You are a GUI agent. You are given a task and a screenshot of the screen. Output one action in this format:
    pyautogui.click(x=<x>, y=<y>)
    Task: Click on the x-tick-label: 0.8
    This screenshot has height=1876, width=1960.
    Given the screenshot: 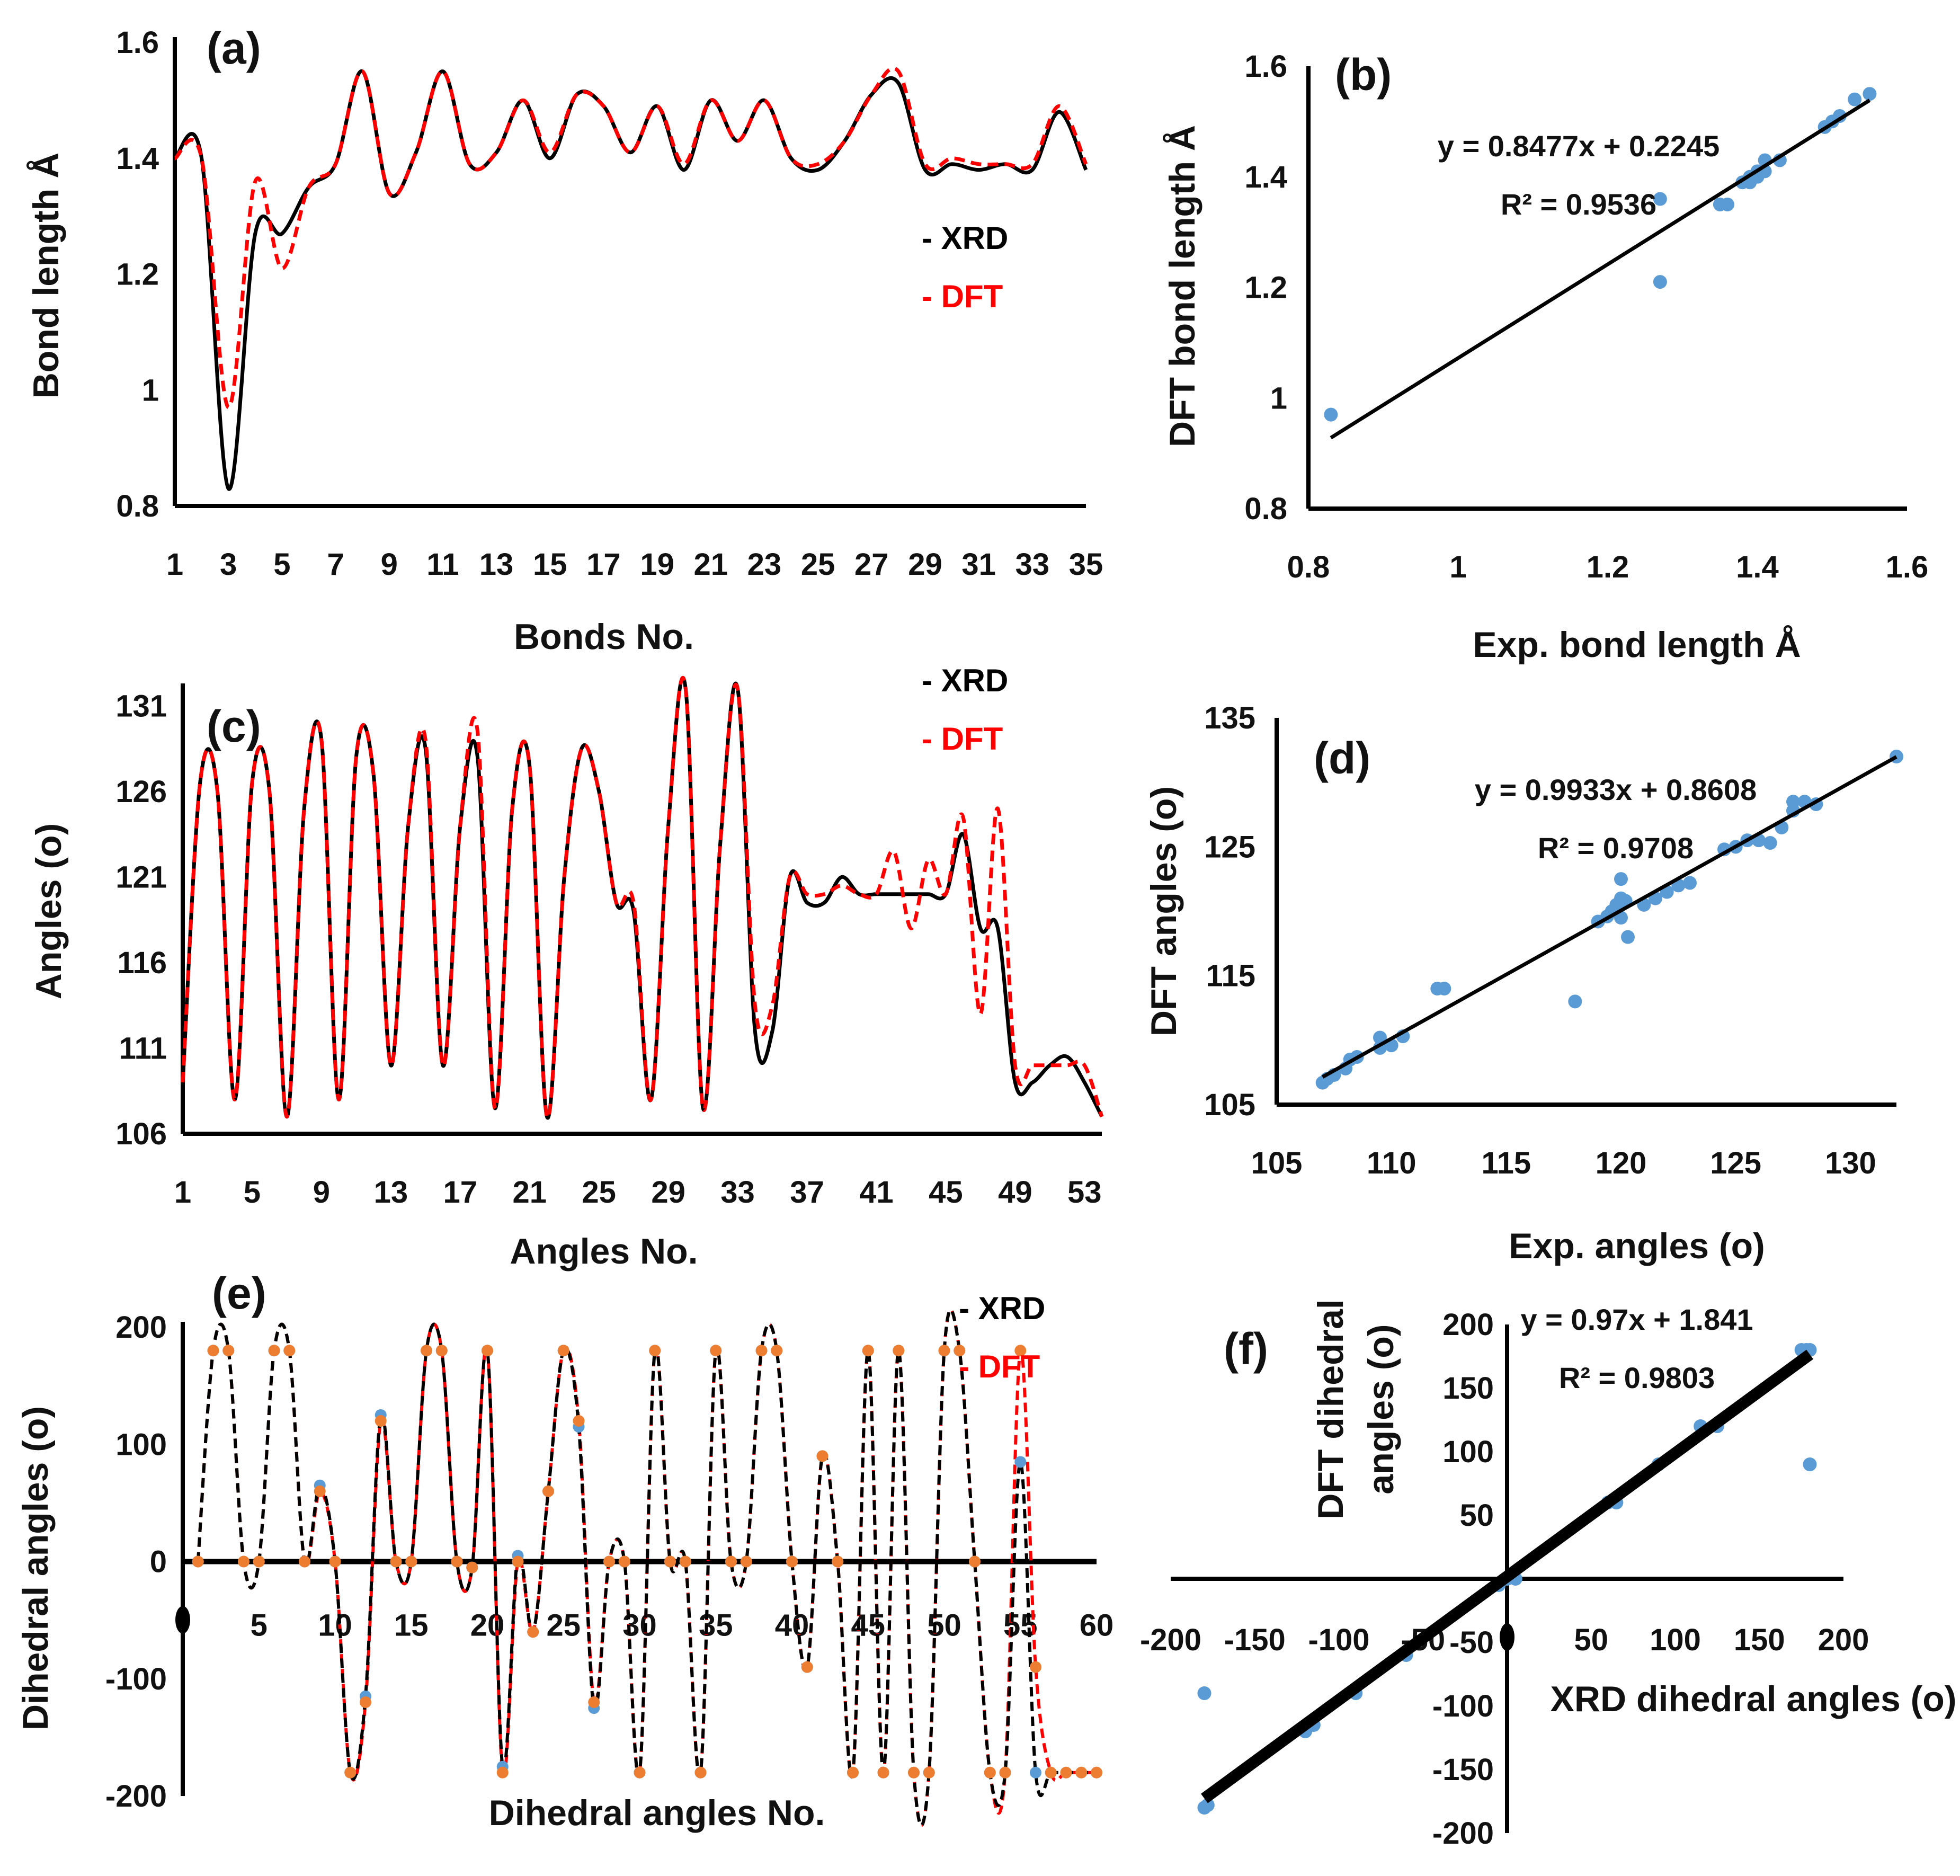 What is the action you would take?
    pyautogui.click(x=1308, y=567)
    